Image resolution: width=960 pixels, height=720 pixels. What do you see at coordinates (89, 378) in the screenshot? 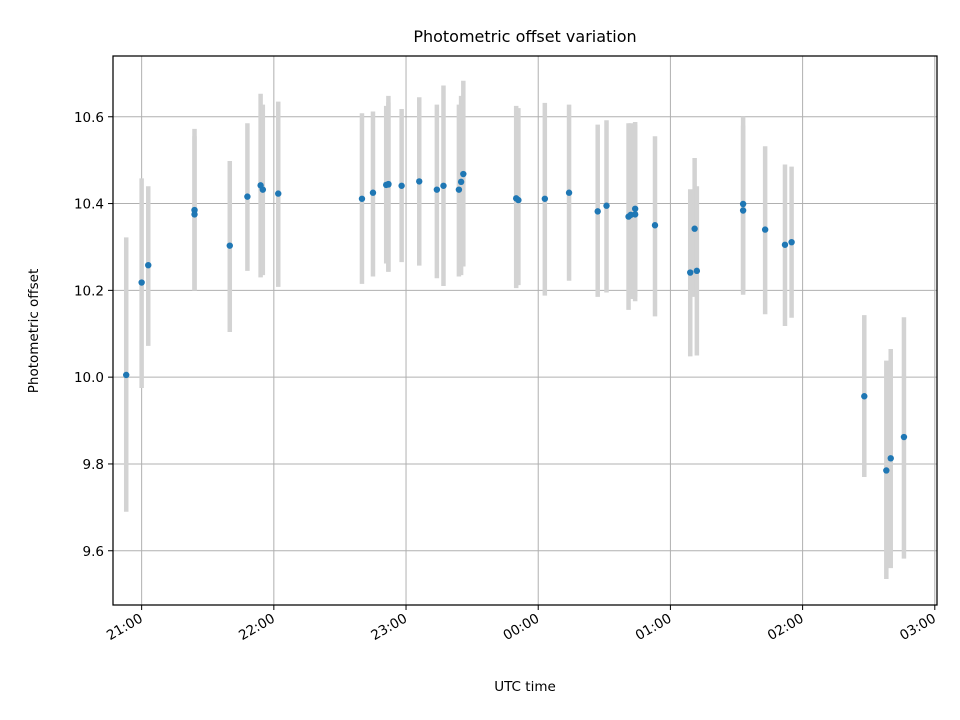
I see `y-tick-label: 10.0` at bounding box center [89, 378].